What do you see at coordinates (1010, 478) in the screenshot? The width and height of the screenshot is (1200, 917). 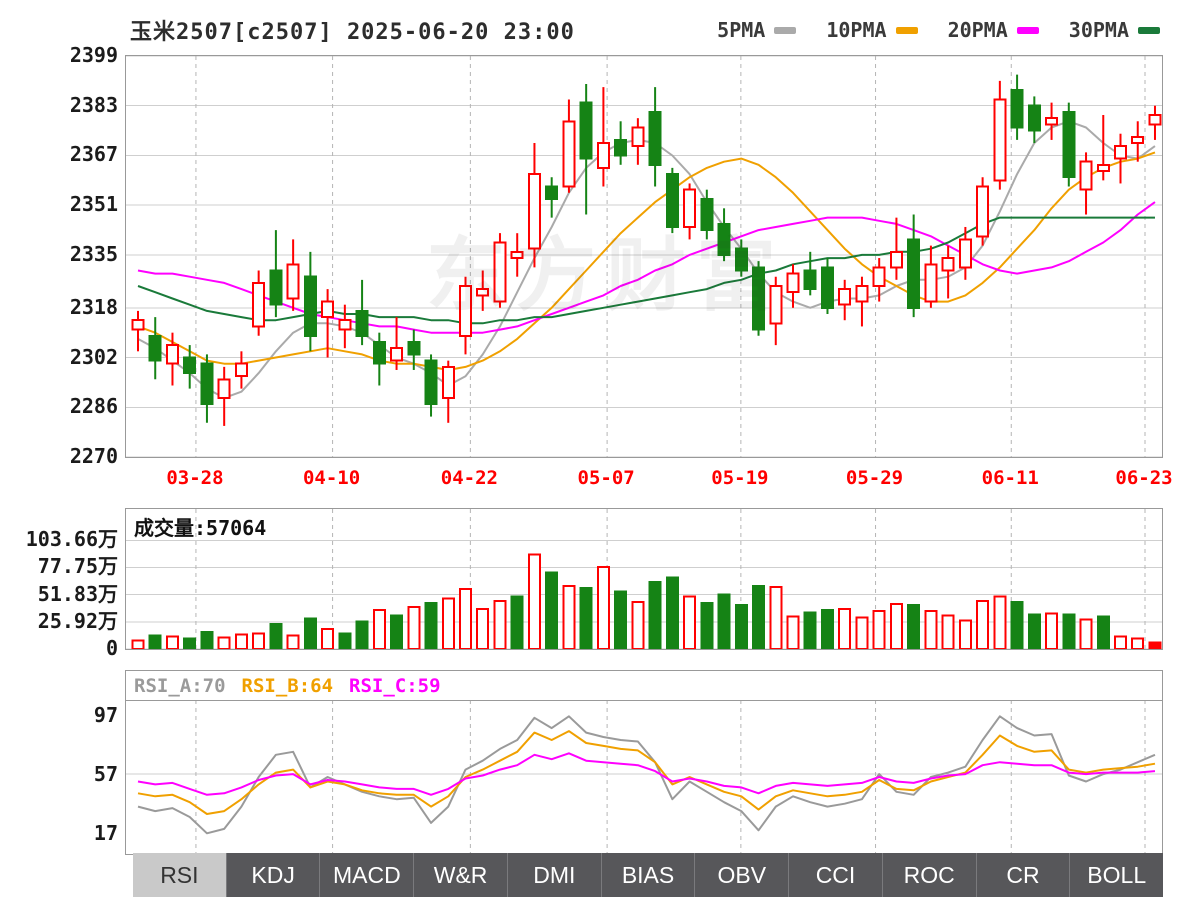 I see `date-tick-06-11: 06-11` at bounding box center [1010, 478].